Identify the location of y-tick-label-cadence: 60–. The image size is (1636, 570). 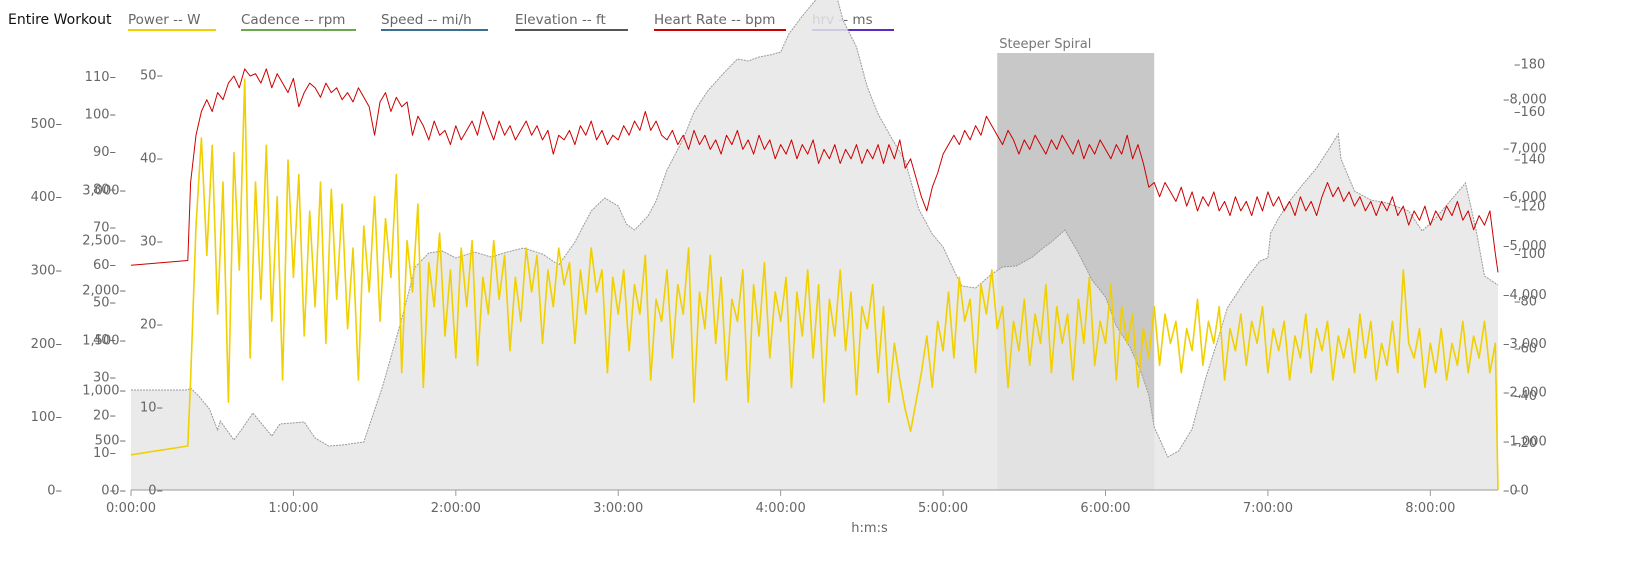
(104, 265).